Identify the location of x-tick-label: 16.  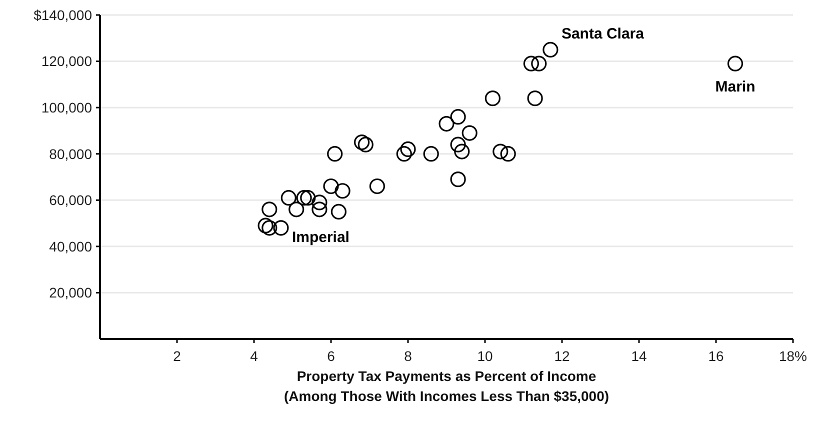
(716, 356).